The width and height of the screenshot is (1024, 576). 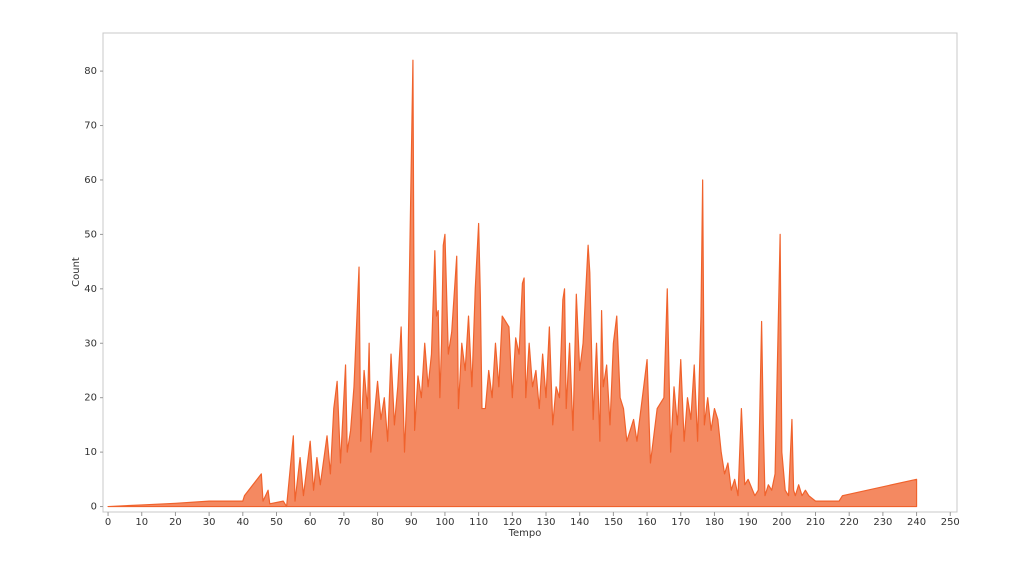 I want to click on x-tick-label: 90, so click(x=411, y=522).